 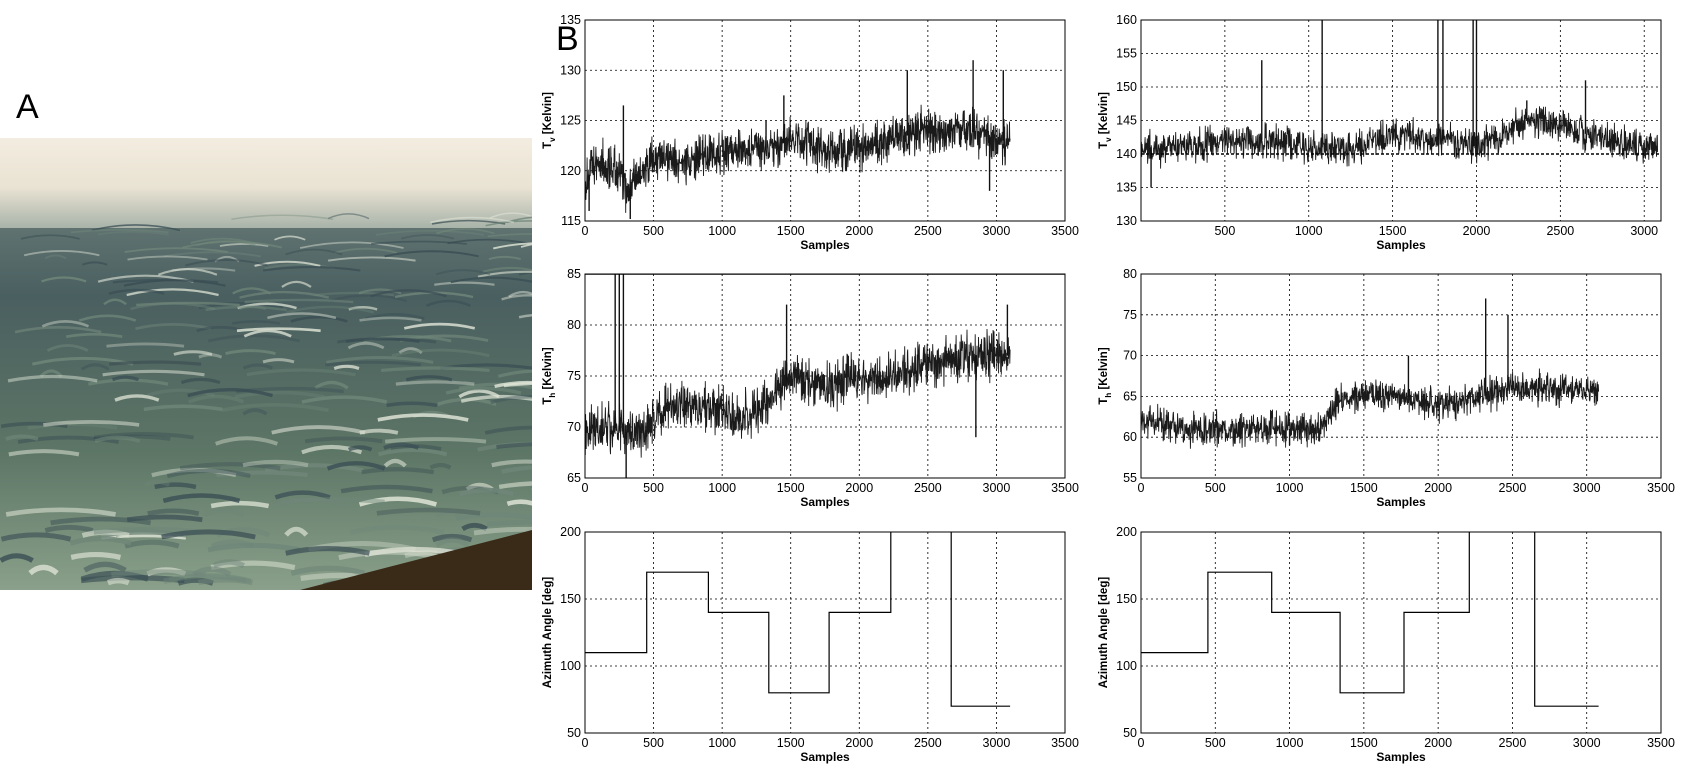 What do you see at coordinates (571, 221) in the screenshot?
I see `y-tick-label: 115` at bounding box center [571, 221].